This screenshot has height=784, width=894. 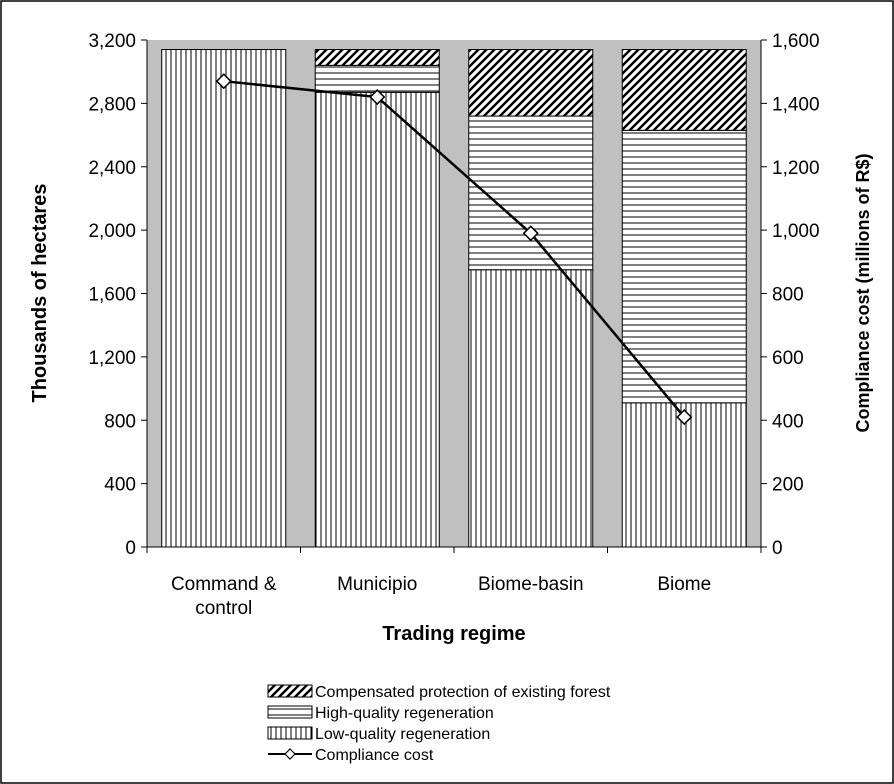 What do you see at coordinates (40, 293) in the screenshot?
I see `y-axis-title: Thousands of hectares` at bounding box center [40, 293].